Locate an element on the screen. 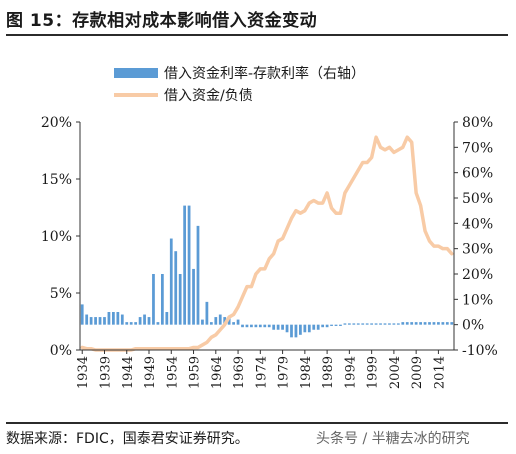 This screenshot has width=516, height=454. bar-1956 is located at coordinates (180, 299).